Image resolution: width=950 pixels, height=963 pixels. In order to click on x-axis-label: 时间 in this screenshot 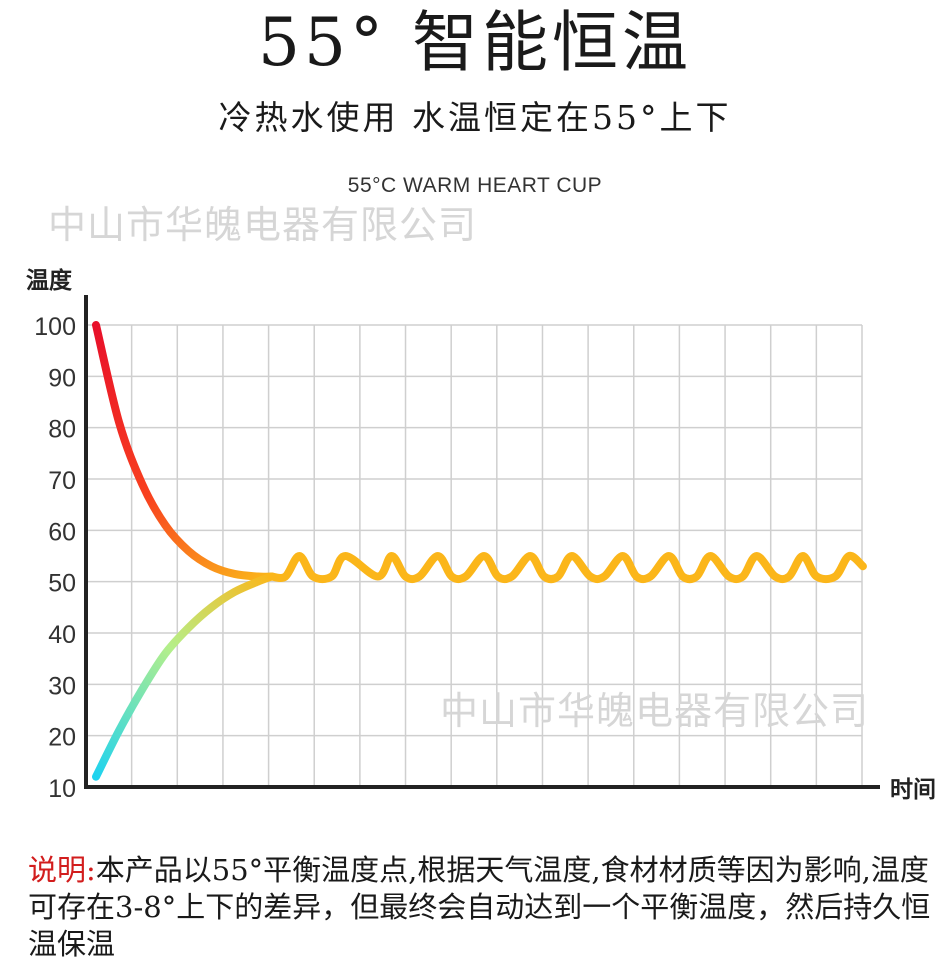, I will do `click(913, 790)`.